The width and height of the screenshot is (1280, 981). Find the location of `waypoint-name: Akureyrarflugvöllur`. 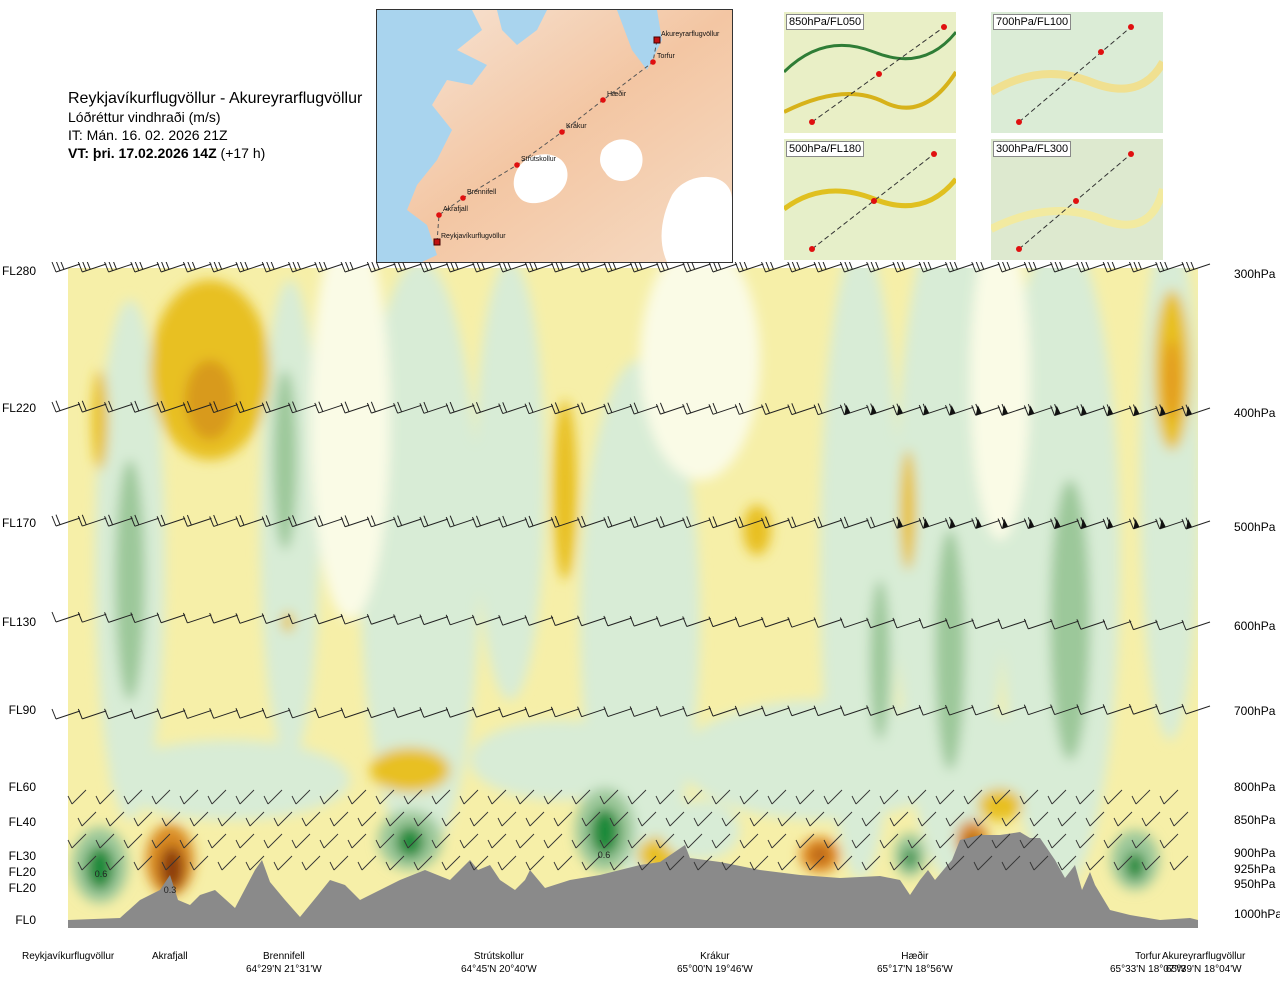

waypoint-name: Akureyrarflugvöllur is located at coordinates (1204, 956).